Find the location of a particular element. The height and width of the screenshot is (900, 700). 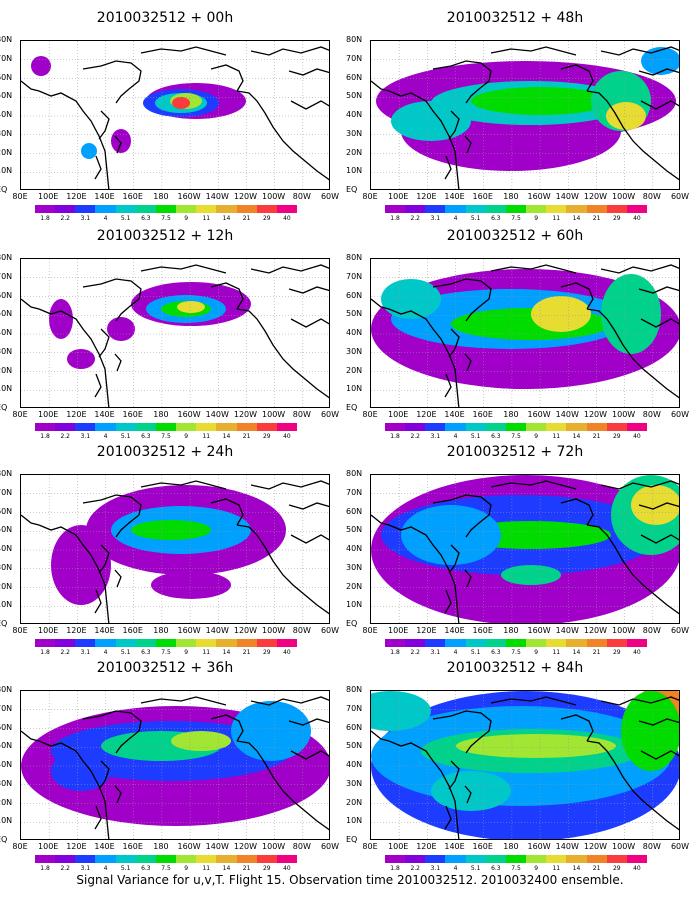

colorbar-label: 14 is located at coordinates (226, 218).